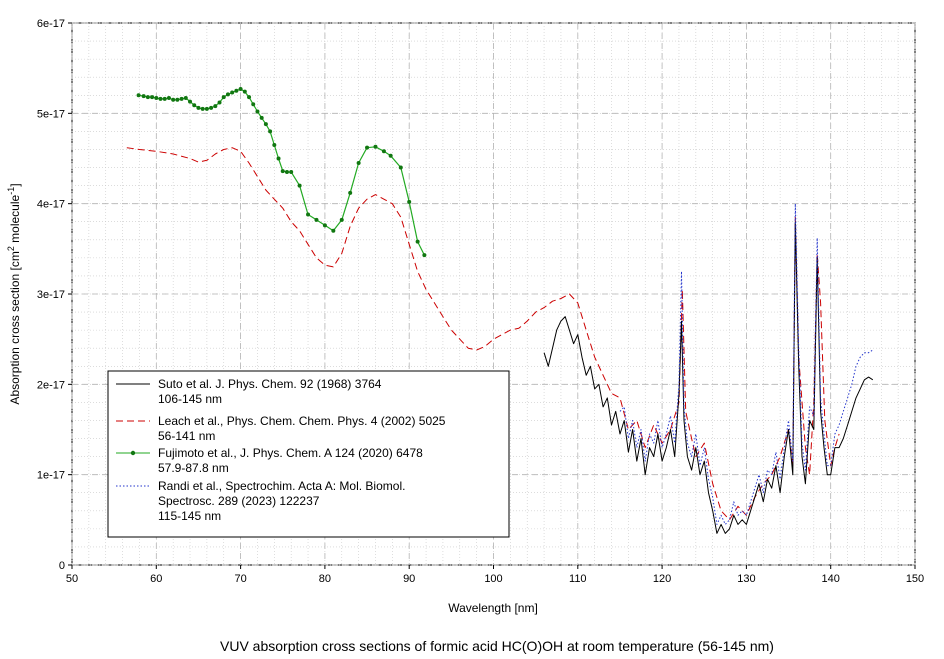 The height and width of the screenshot is (659, 944). Describe the element at coordinates (156, 579) in the screenshot. I see `x-tick-label: 60` at that location.